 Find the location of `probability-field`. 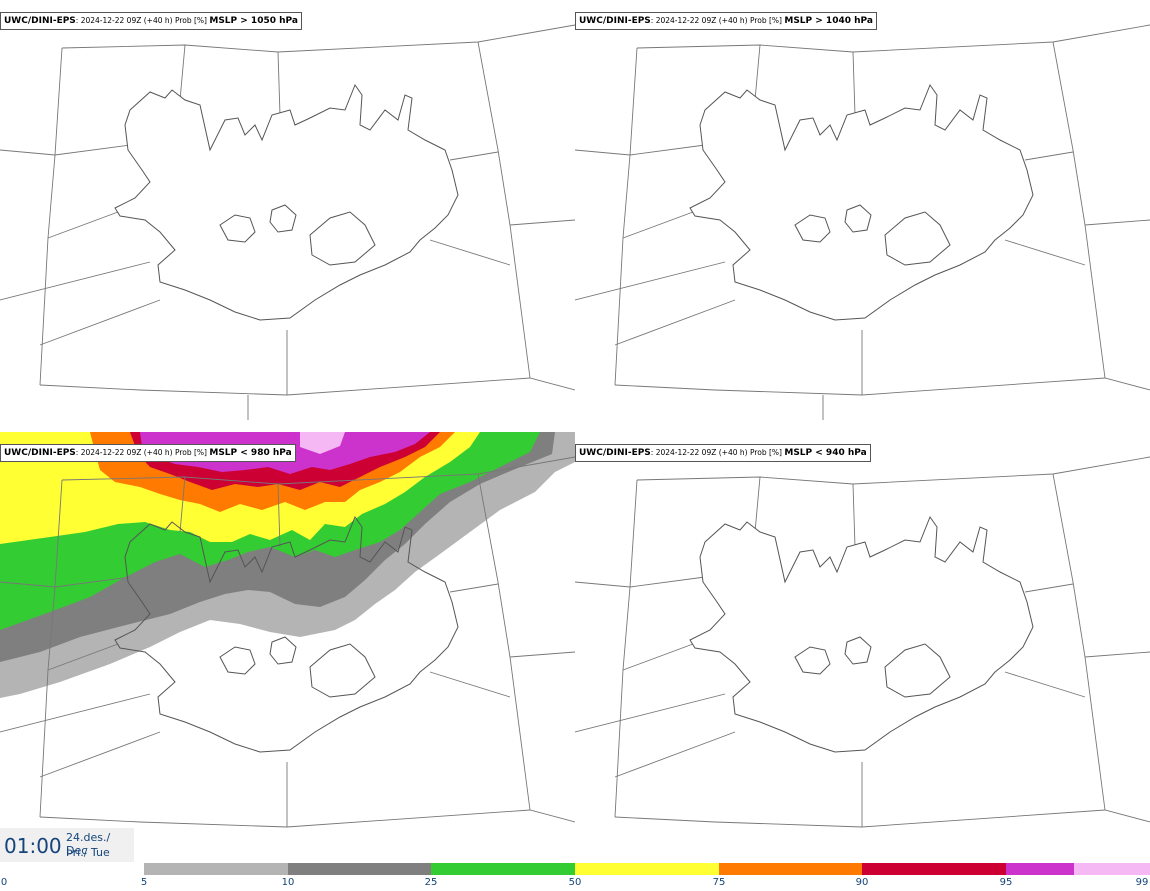

probability-field is located at coordinates (287, 565).